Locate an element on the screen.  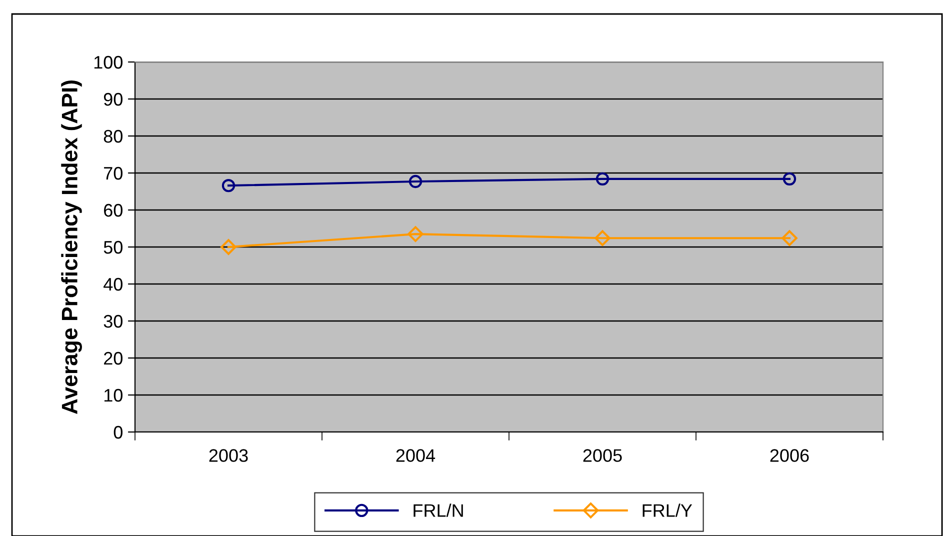
y-tick-label: 10 is located at coordinates (113, 395).